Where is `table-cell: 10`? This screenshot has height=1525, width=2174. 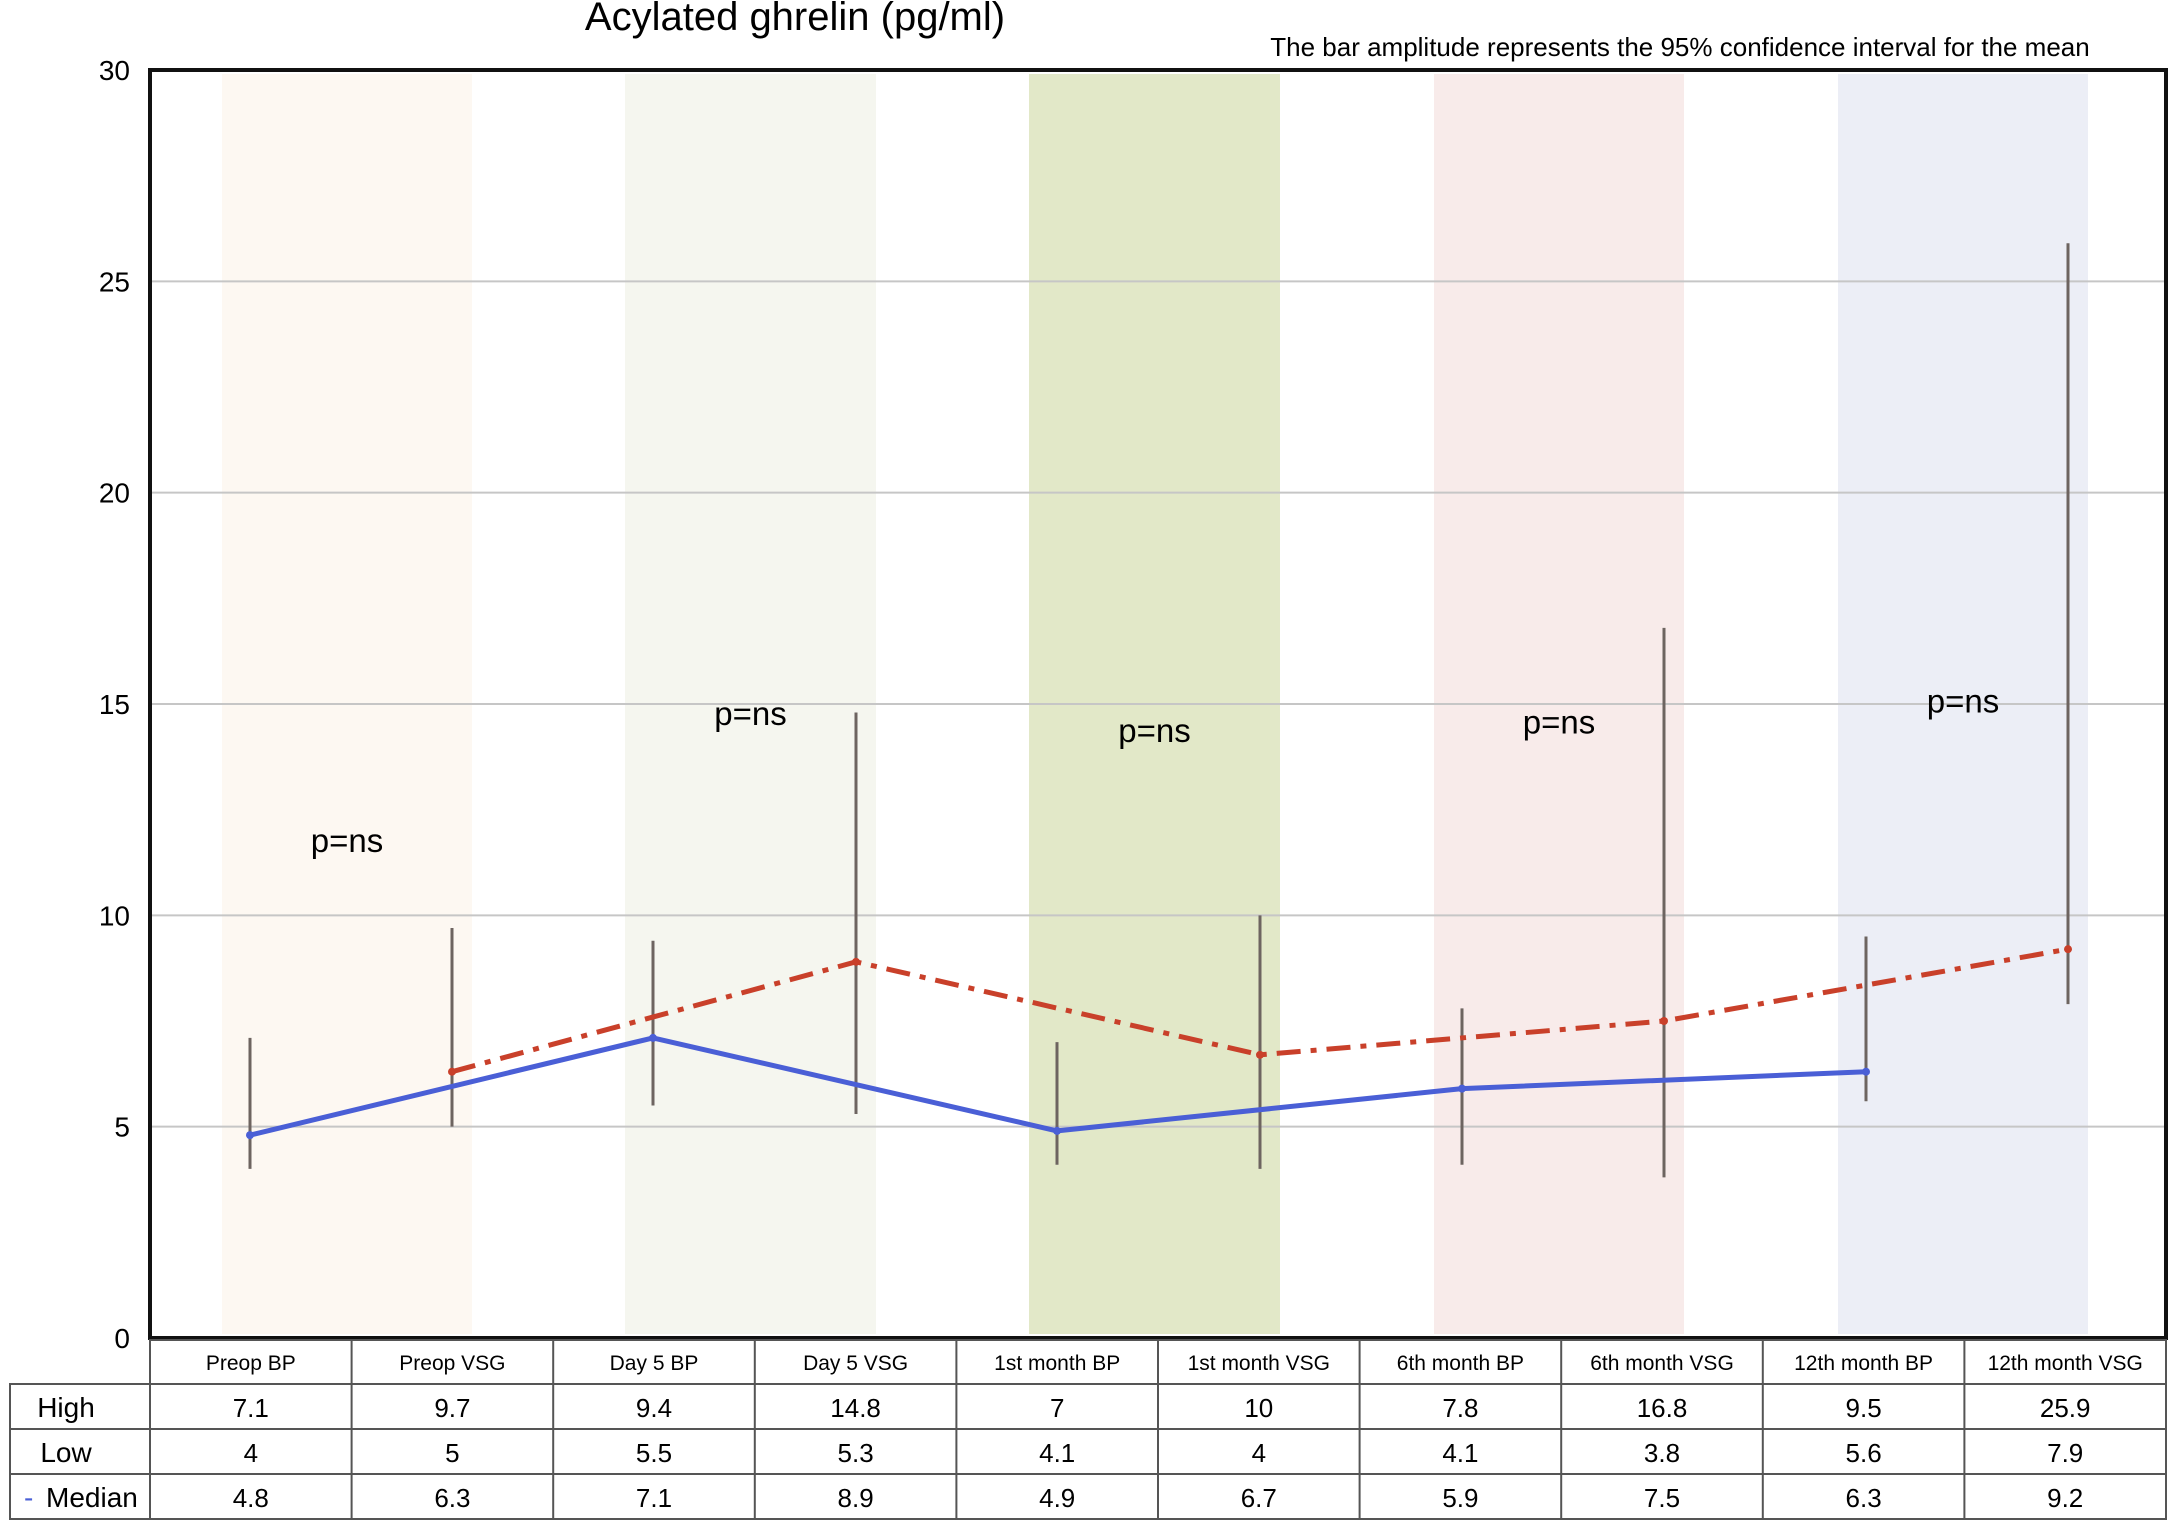
table-cell: 10 is located at coordinates (1258, 1408).